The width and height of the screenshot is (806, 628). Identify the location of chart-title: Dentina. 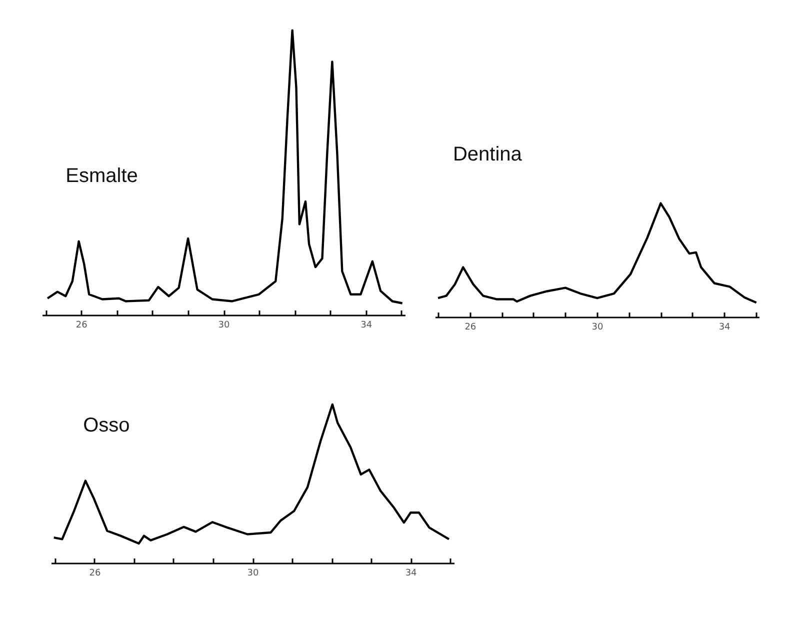
(487, 155).